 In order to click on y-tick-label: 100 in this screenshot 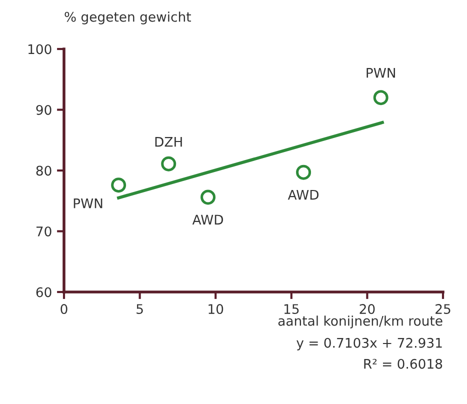, I will do `click(40, 49)`.